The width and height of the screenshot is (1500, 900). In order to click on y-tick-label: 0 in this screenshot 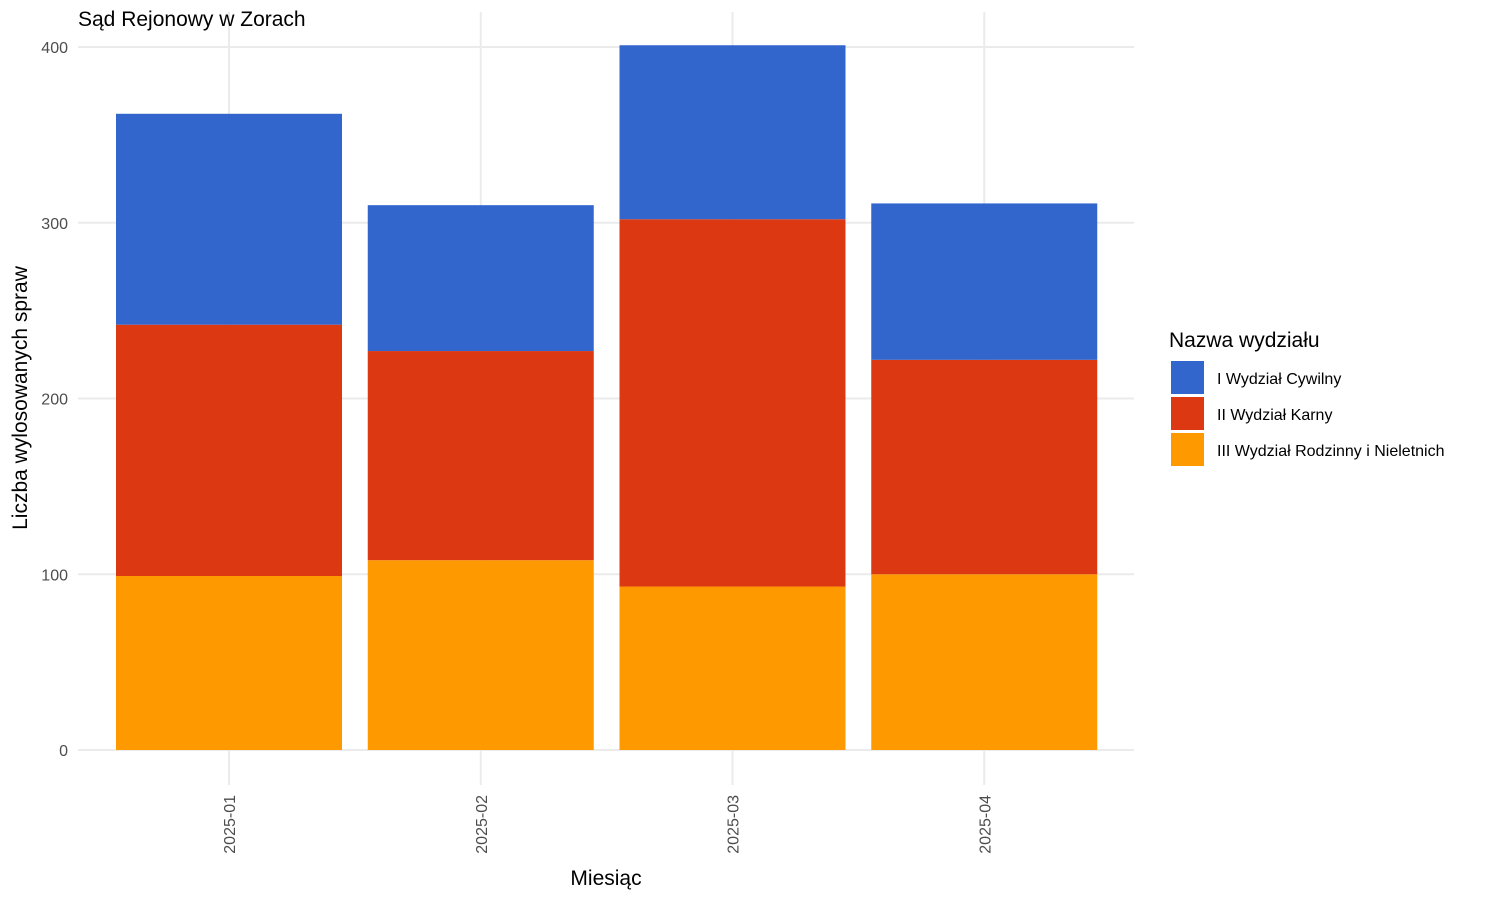, I will do `click(63, 751)`.